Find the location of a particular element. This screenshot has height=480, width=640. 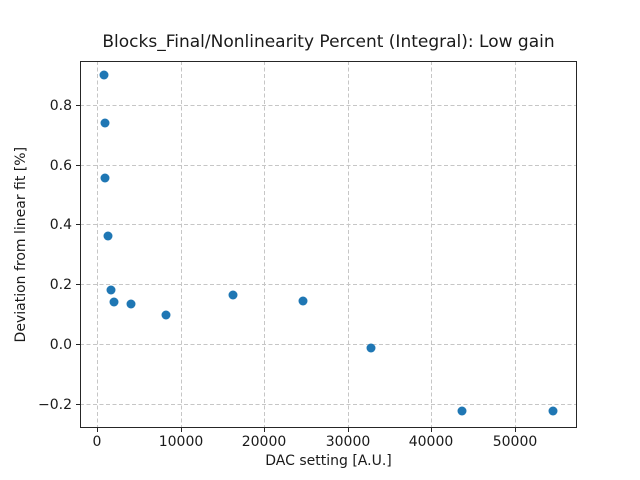

y-tick-label: 0.8 is located at coordinates (60, 105).